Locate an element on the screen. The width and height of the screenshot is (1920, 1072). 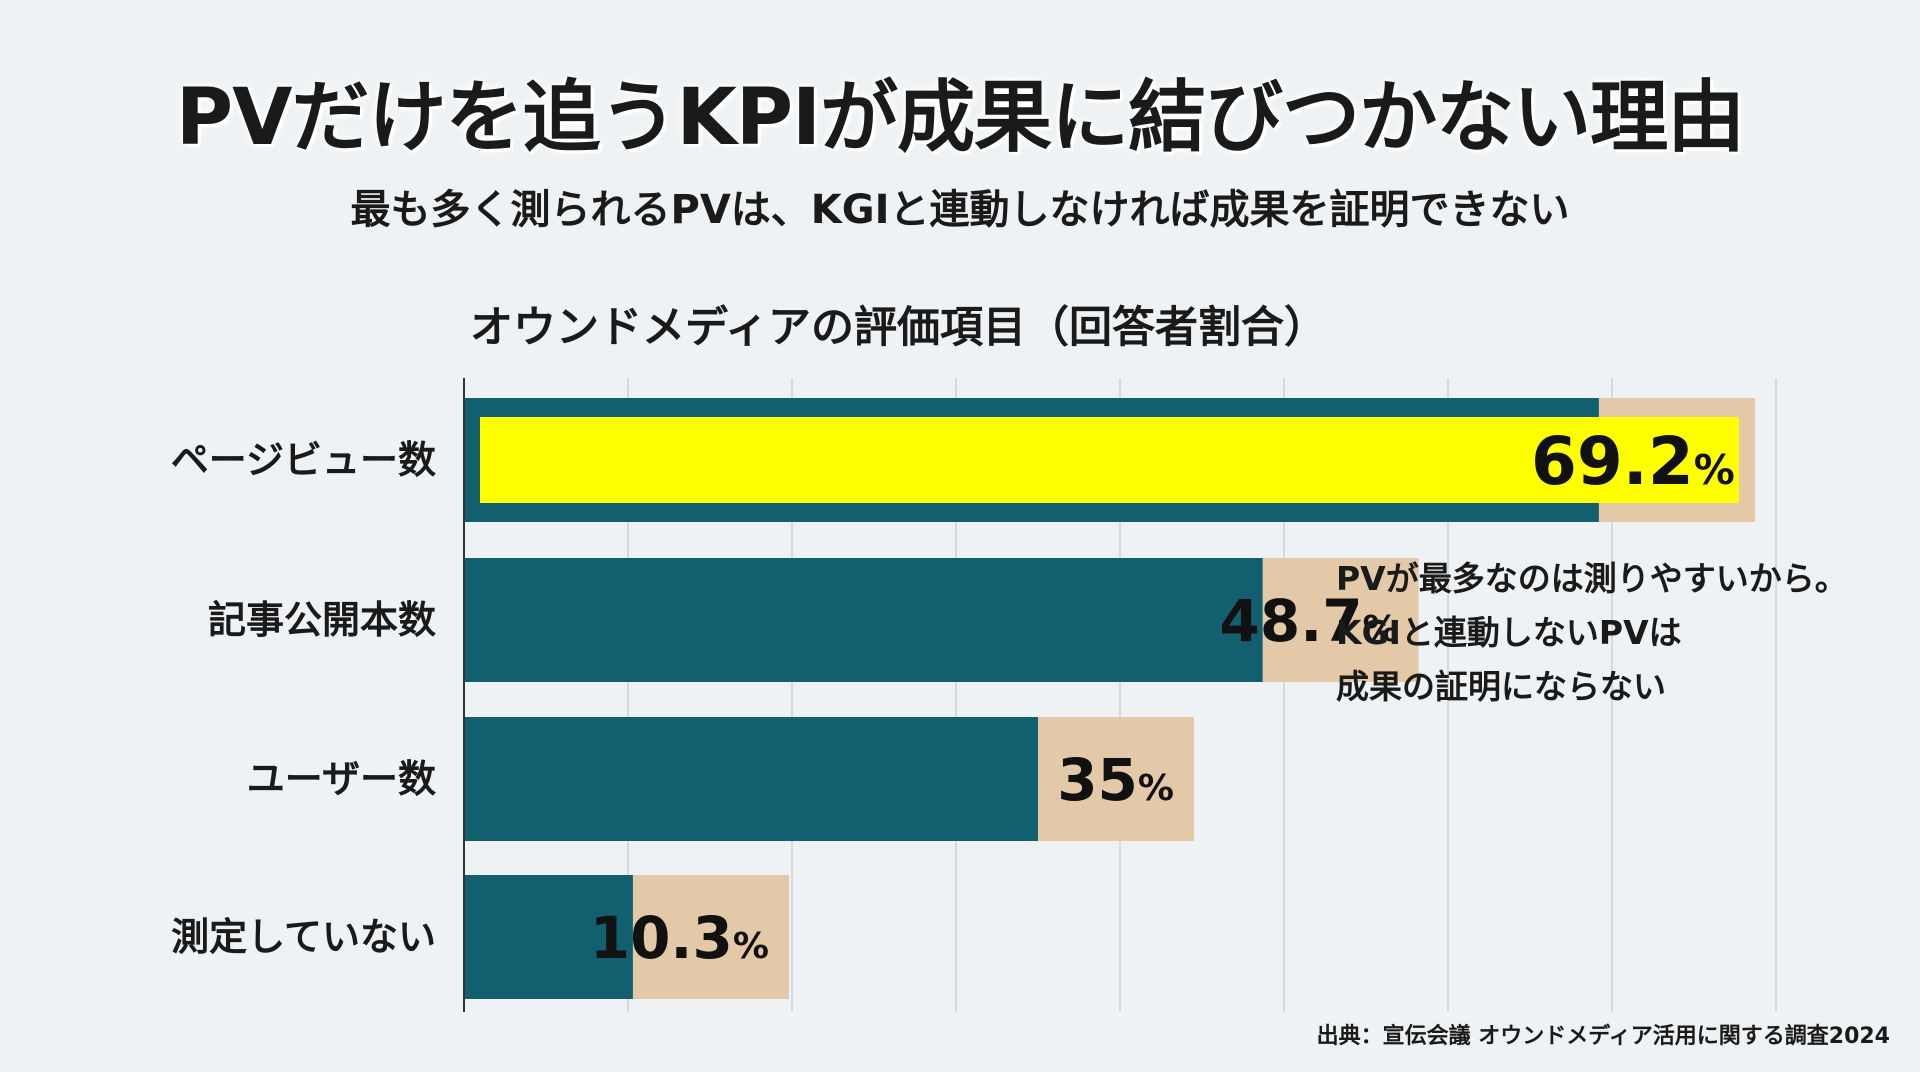
page-title: PVだけを追うKPIが成果に結びつかない理由 is located at coordinates (960, 118).